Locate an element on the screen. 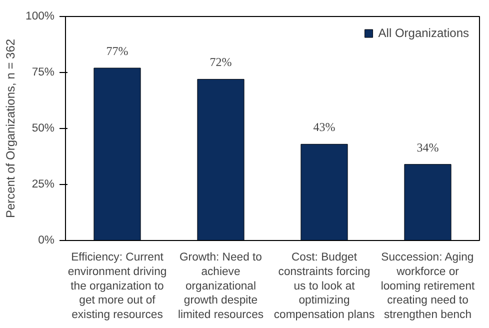  x-tick-label: Cost: Budget constraints forcing us to look at optimizing compensation plans is located at coordinates (324, 287).